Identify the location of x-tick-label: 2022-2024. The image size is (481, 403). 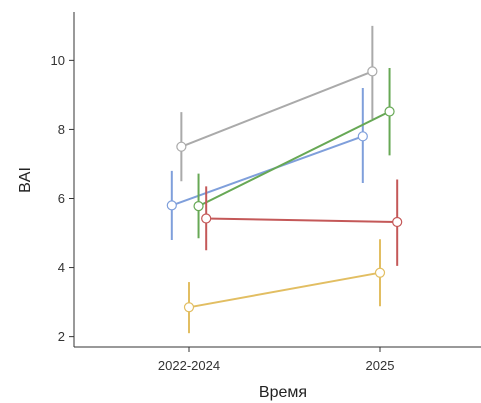
(189, 365).